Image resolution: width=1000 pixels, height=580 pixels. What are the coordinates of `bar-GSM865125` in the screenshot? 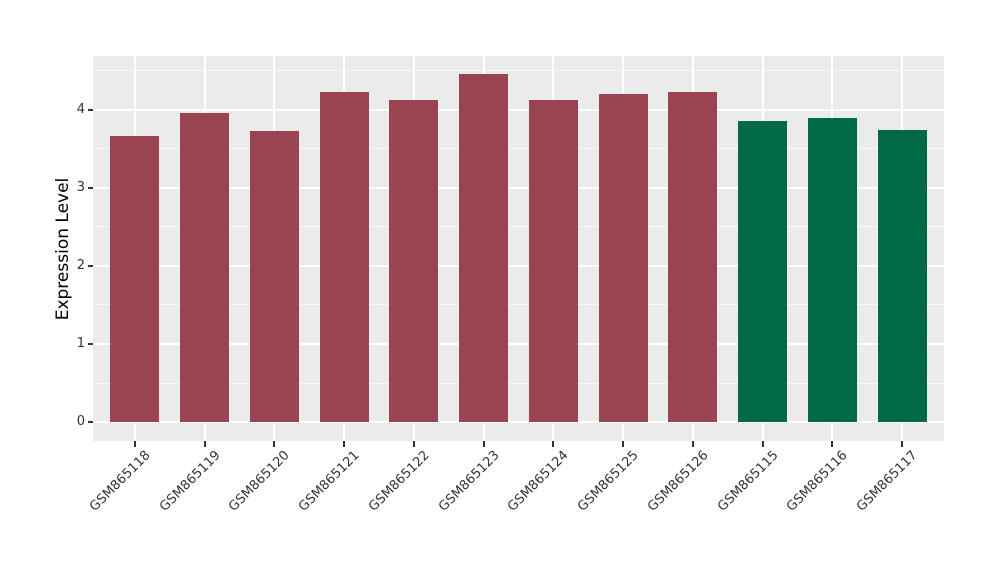 It's located at (623, 258).